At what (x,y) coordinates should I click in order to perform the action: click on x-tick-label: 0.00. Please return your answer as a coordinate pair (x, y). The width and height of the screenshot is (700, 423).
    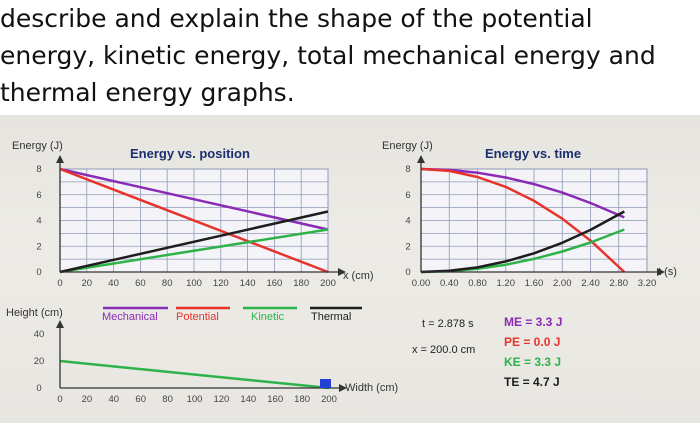
    Looking at the image, I should click on (421, 283).